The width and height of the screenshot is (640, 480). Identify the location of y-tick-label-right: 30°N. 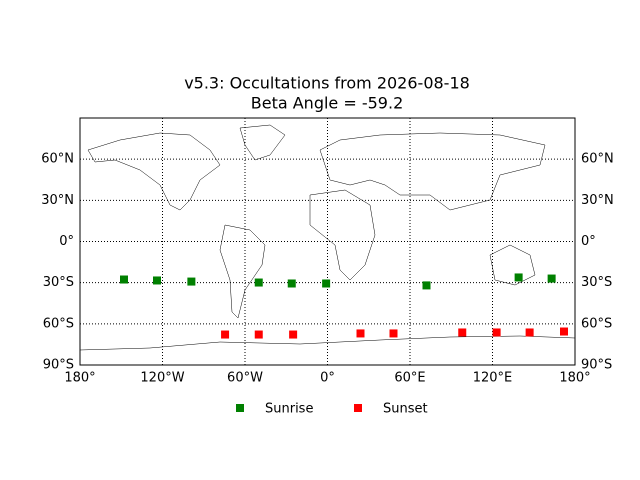
(597, 200).